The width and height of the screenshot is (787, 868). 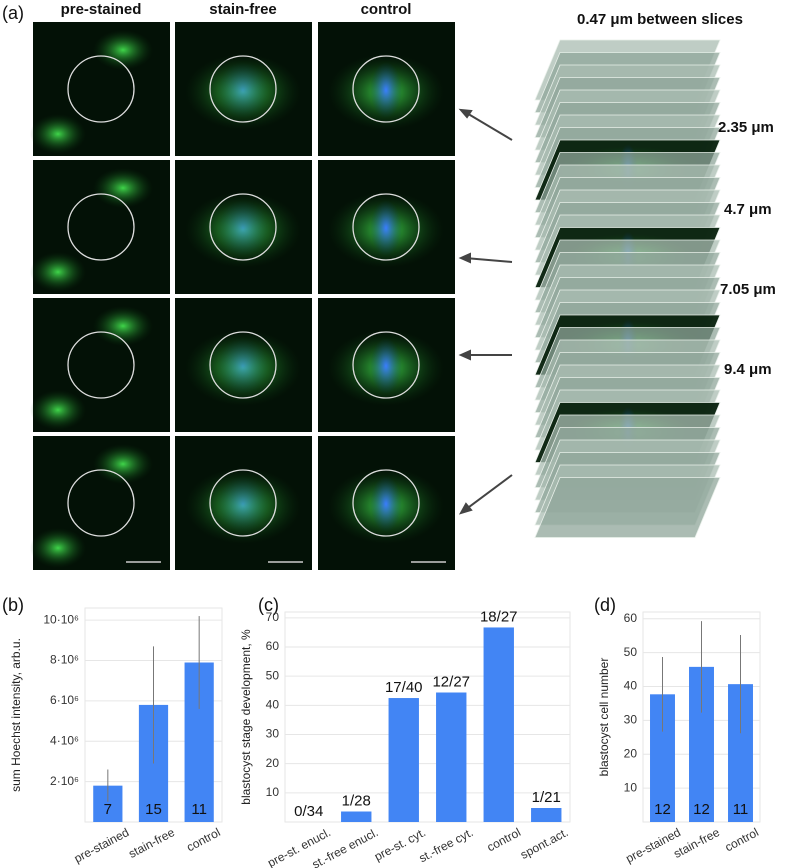 I want to click on count-label: 18/27, so click(x=499, y=616).